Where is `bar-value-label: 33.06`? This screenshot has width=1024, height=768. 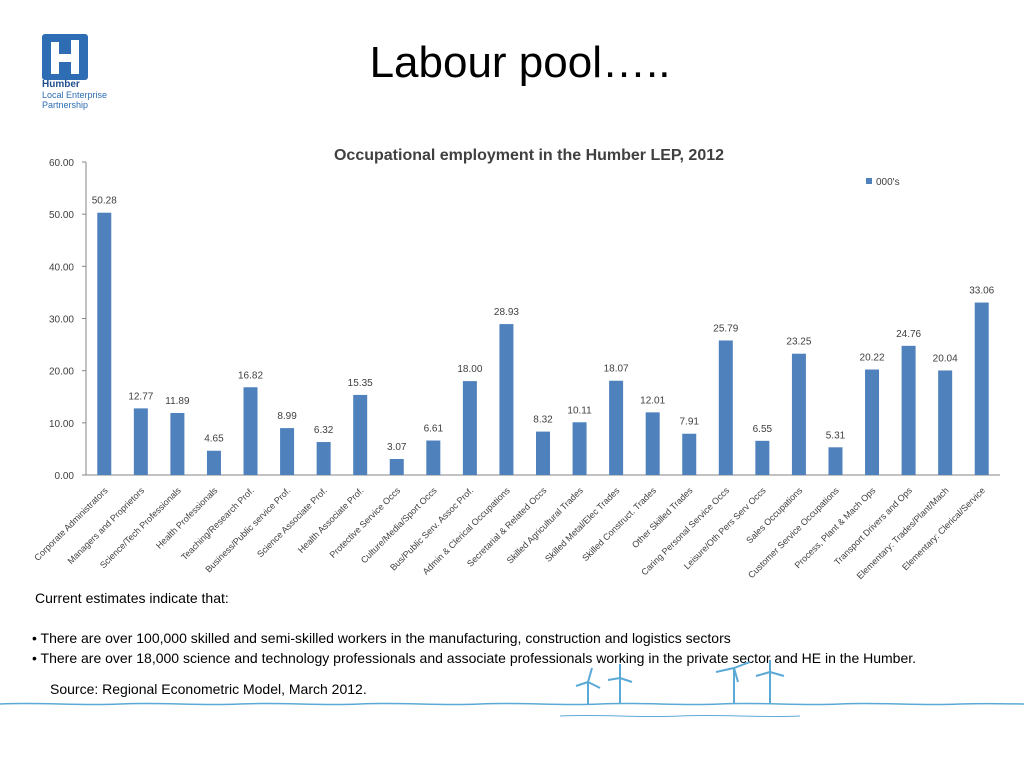
bar-value-label: 33.06 is located at coordinates (981, 291).